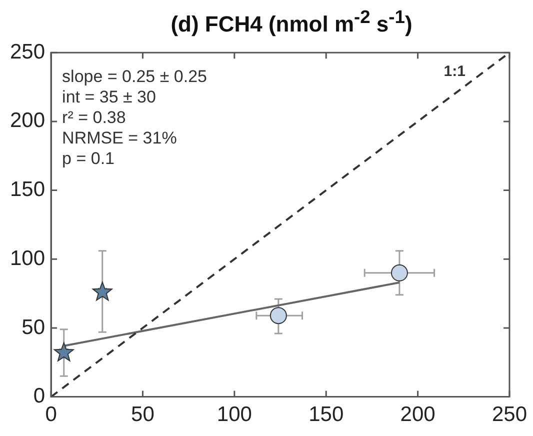 This screenshot has width=533, height=436. What do you see at coordinates (455, 71) in the screenshot?
I see `annotation: 1:1` at bounding box center [455, 71].